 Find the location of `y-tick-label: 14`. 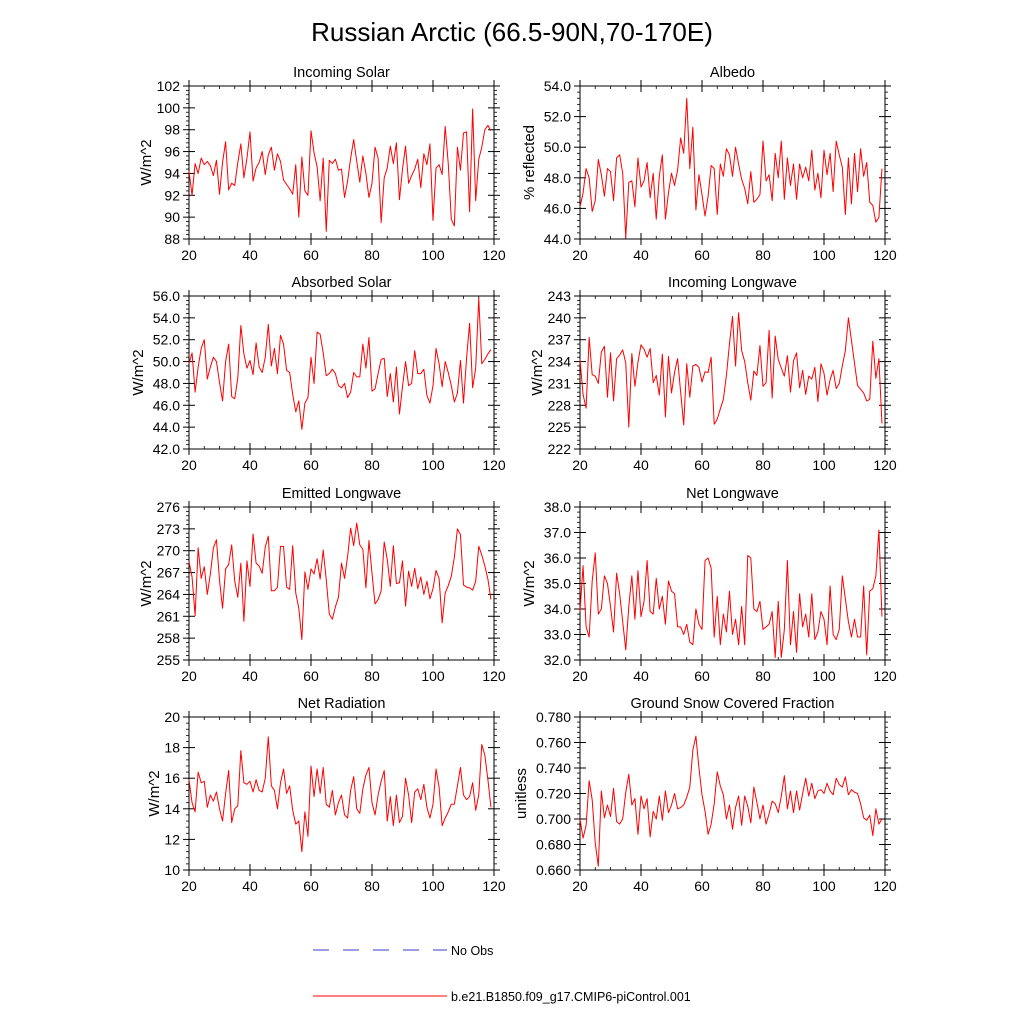

y-tick-label: 14 is located at coordinates (172, 809).